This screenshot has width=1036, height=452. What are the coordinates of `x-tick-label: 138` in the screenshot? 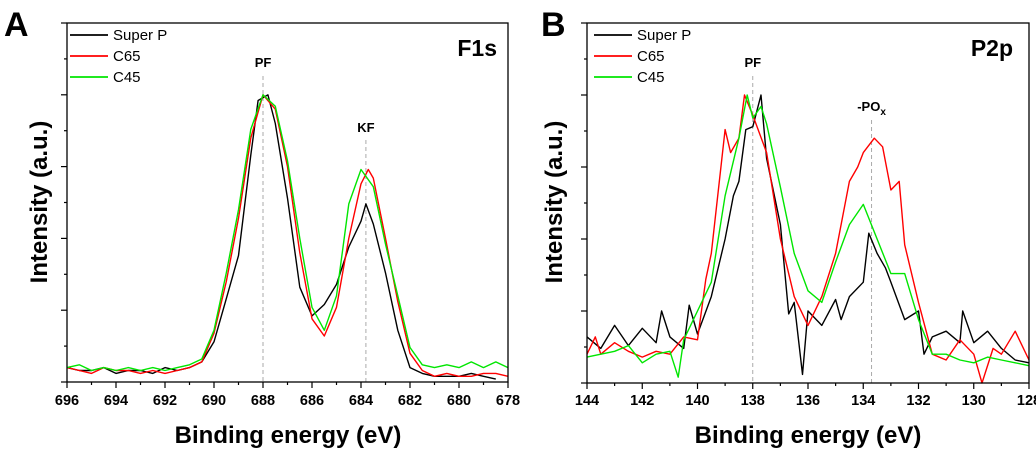 It's located at (753, 401).